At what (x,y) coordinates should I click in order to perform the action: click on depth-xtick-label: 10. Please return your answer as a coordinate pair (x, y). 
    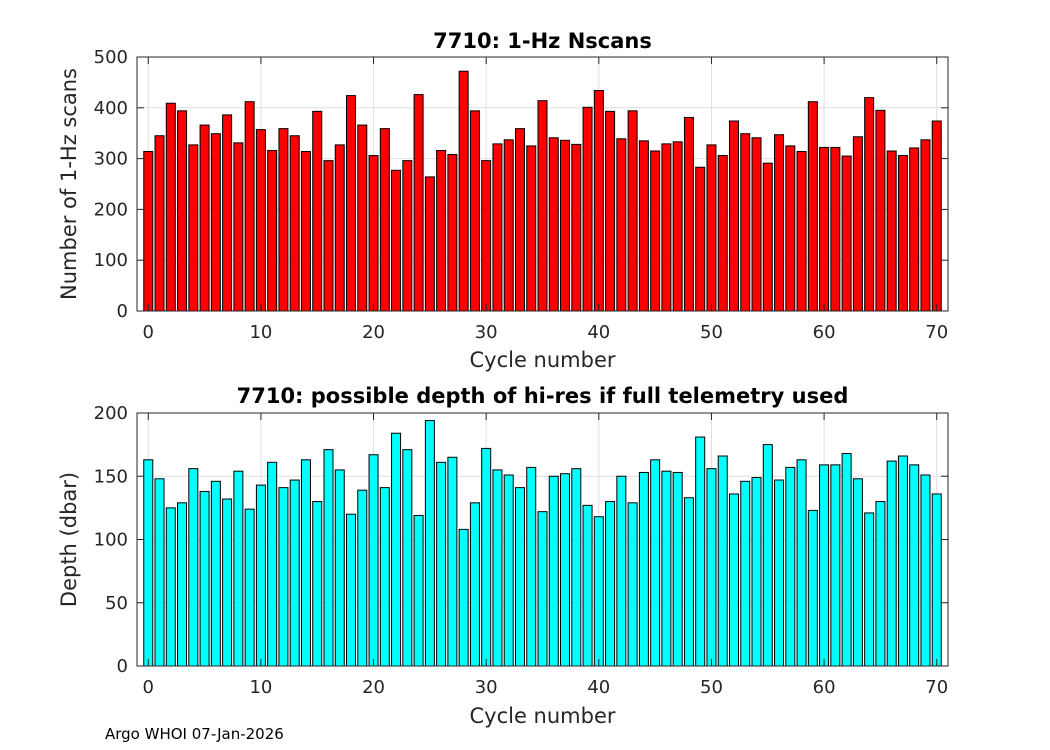
    Looking at the image, I should click on (260, 687).